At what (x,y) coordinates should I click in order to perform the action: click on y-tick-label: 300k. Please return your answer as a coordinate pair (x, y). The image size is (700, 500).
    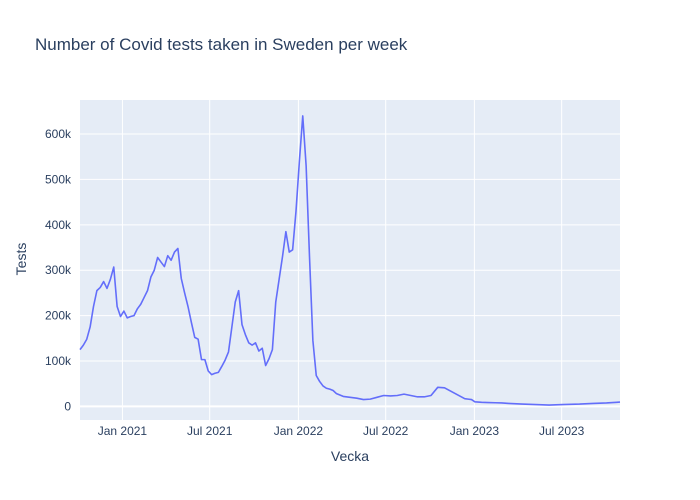
    Looking at the image, I should click on (58, 270).